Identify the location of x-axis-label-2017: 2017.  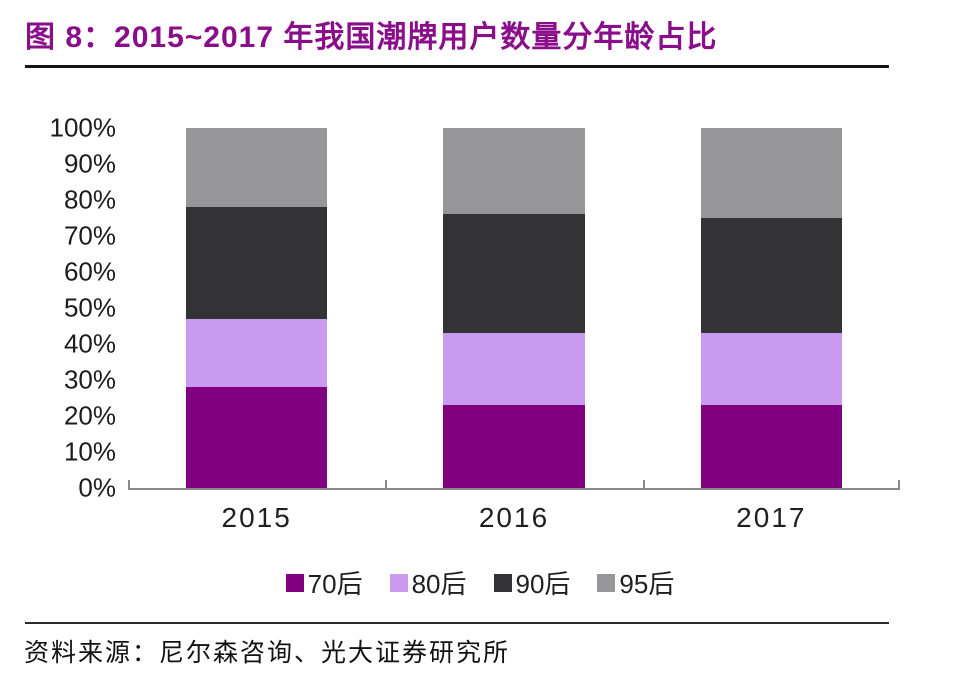
(771, 517).